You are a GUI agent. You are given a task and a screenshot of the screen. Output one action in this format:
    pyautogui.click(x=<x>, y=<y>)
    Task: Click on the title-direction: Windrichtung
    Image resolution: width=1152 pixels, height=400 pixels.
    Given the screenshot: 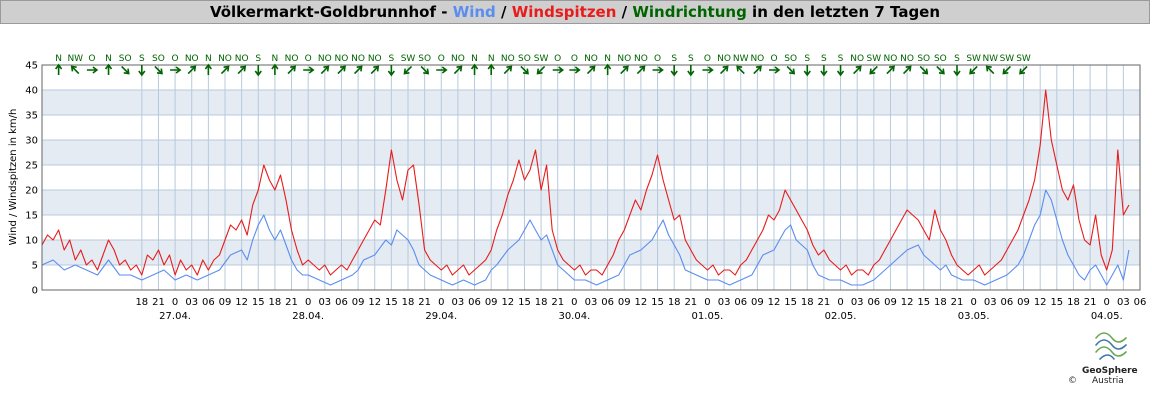 What is the action you would take?
    pyautogui.click(x=689, y=12)
    